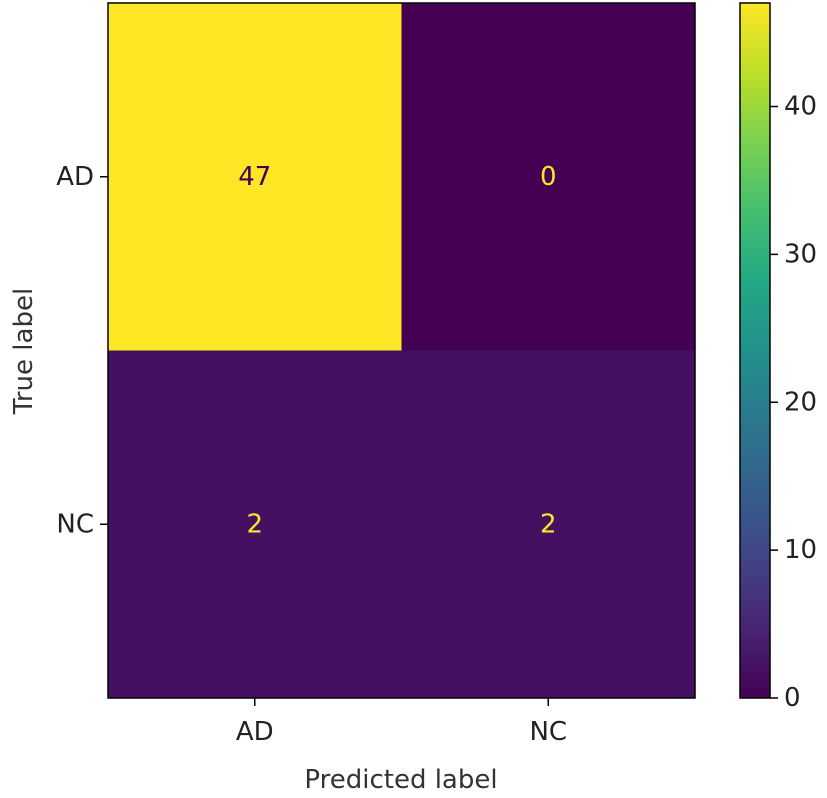 The width and height of the screenshot is (827, 798). I want to click on colorbar-tick-label: 0, so click(792, 698).